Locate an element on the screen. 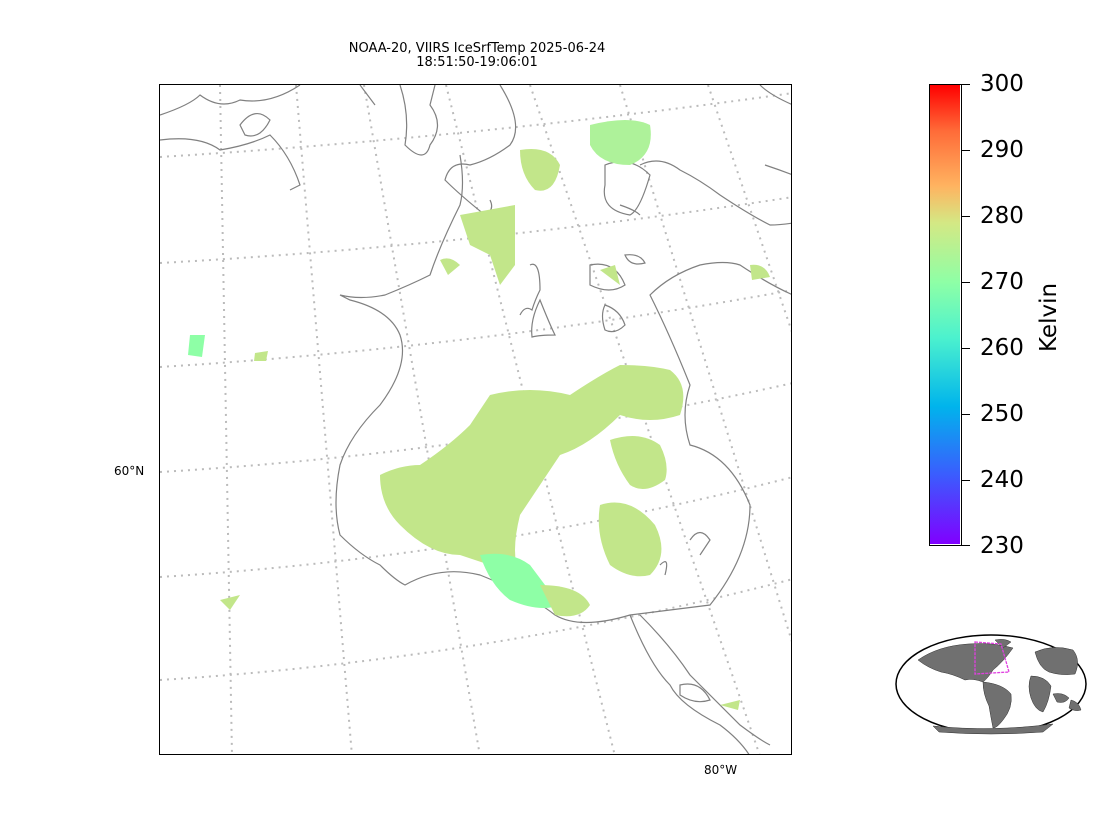  inset-region-box is located at coordinates (992, 658).